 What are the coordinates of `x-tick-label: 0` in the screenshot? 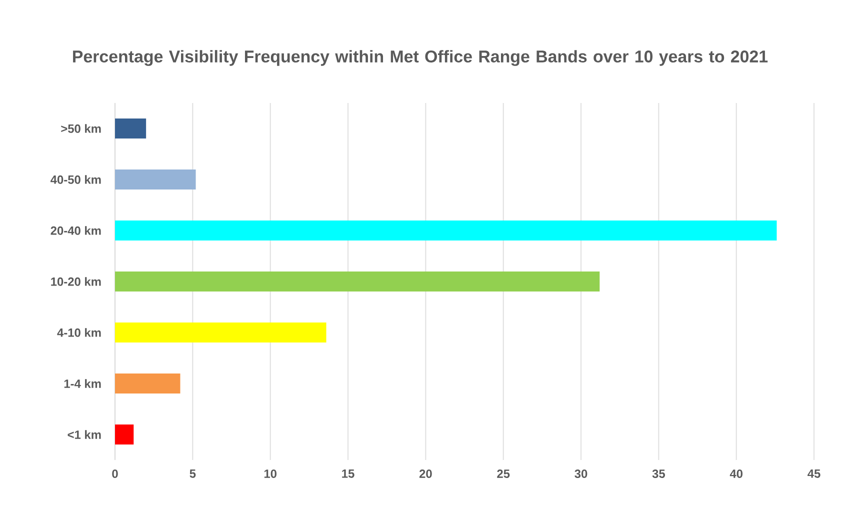 It's located at (115, 474).